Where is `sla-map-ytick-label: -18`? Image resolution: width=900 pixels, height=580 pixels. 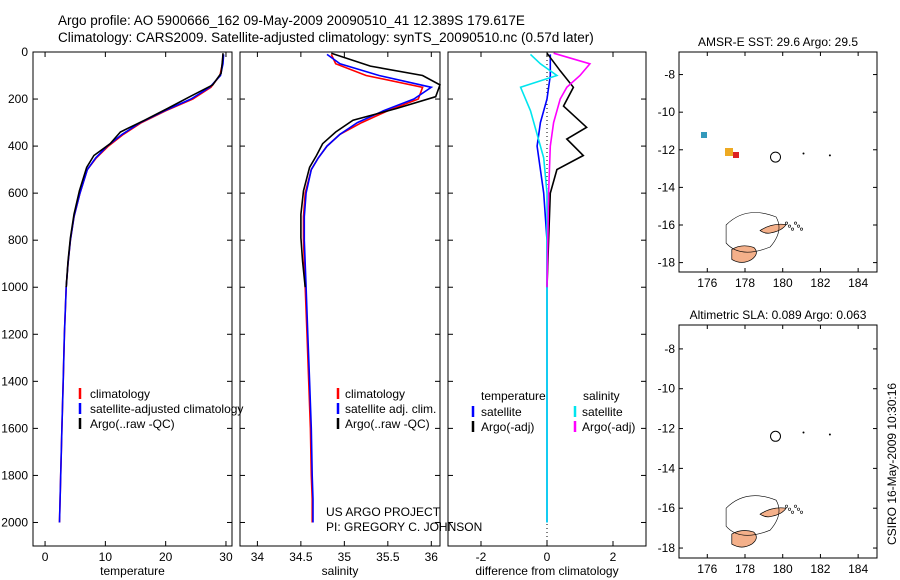
sla-map-ytick-label: -18 is located at coordinates (667, 548).